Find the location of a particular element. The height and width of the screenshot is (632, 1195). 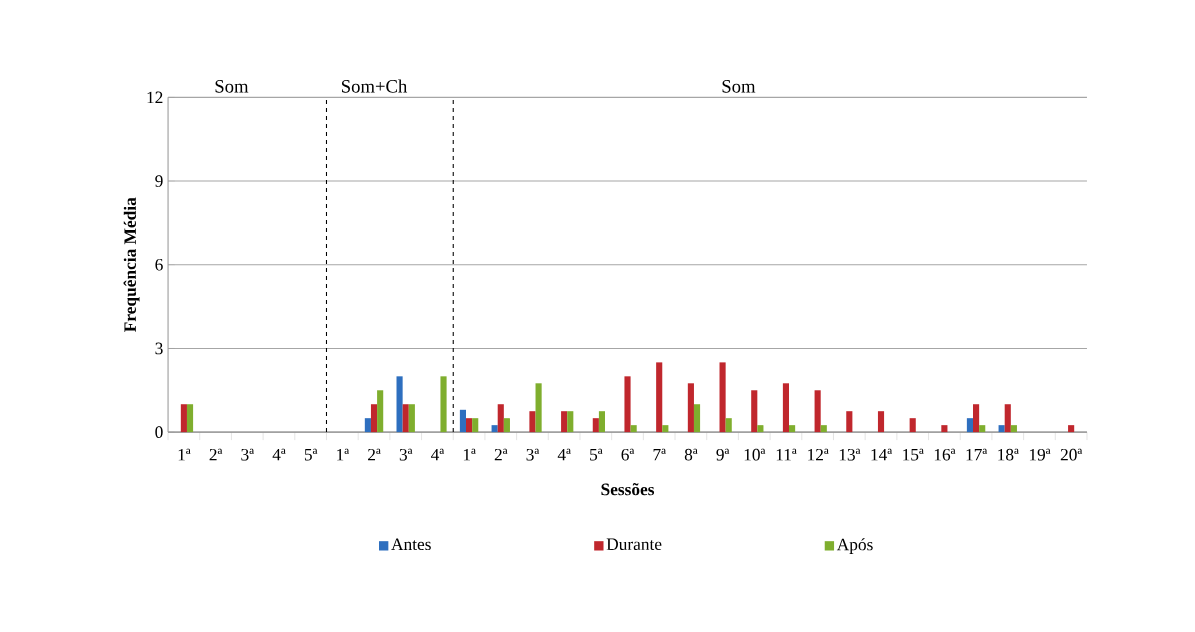

x-tick-label: 12ª is located at coordinates (818, 454).